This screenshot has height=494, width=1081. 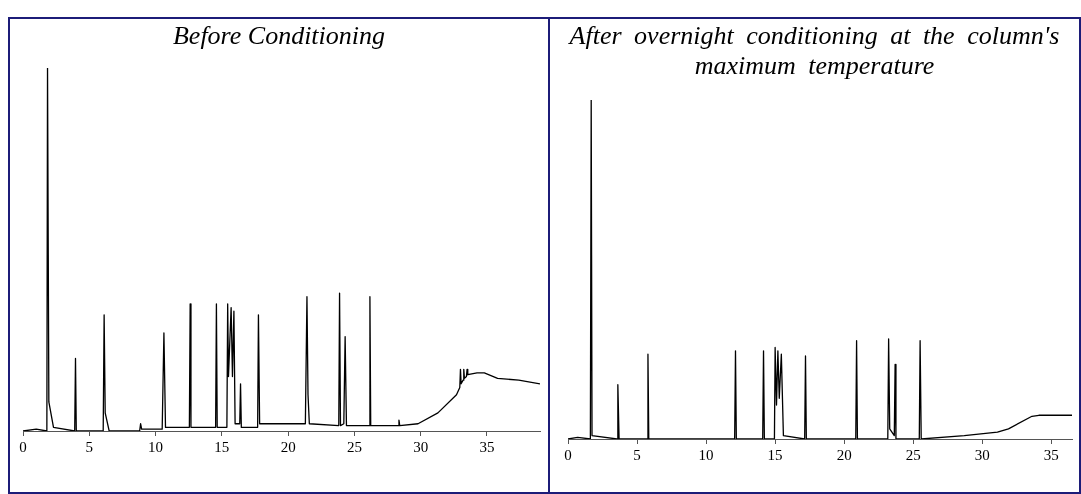 What do you see at coordinates (814, 51) in the screenshot?
I see `chart-title: After overnight conditioning at the column's maximum temperature` at bounding box center [814, 51].